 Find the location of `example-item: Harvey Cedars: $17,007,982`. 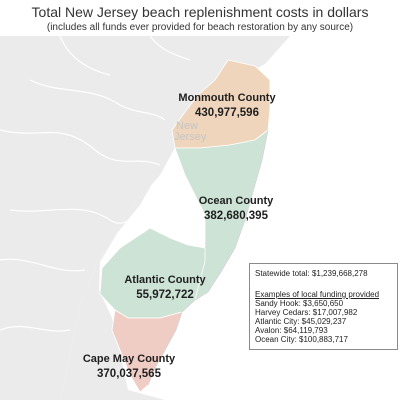

example-item: Harvey Cedars: $17,007,982 is located at coordinates (306, 312).